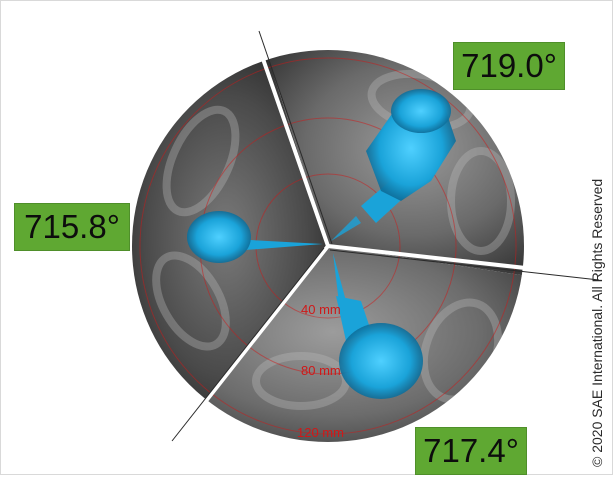  Describe the element at coordinates (471, 451) in the screenshot. I see `angle-badge-bottom-right: 717.4°` at that location.